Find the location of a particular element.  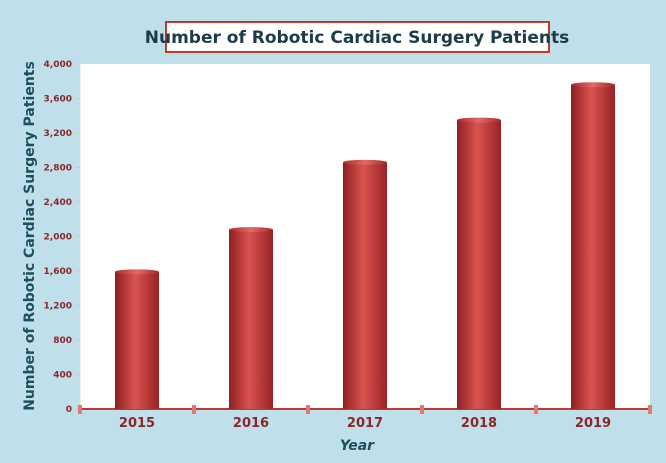

y-tick-label: 4,000 is located at coordinates (58, 65).